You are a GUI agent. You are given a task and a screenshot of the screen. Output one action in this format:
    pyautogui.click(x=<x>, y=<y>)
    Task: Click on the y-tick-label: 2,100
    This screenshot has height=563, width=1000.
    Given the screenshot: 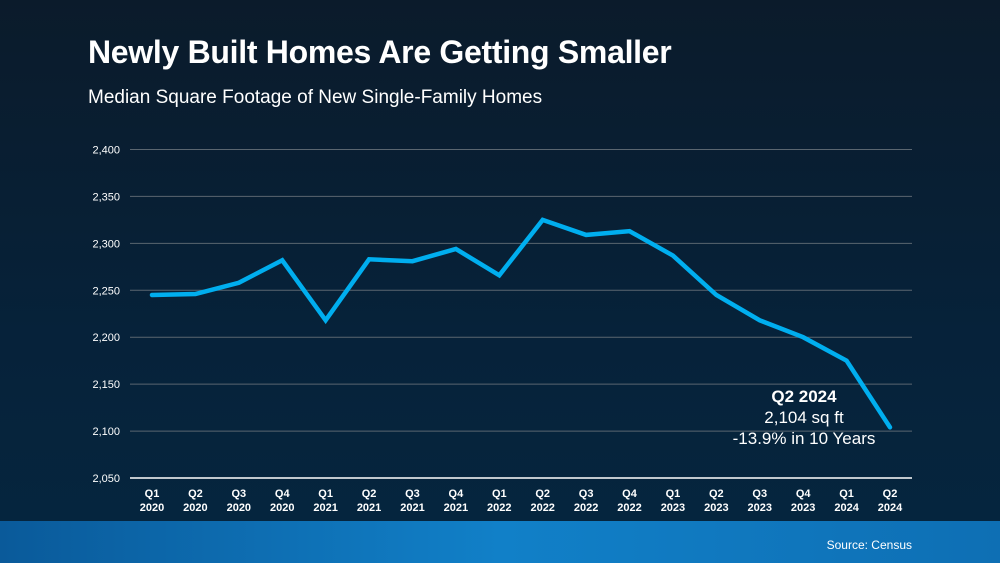 What is the action you would take?
    pyautogui.click(x=106, y=432)
    